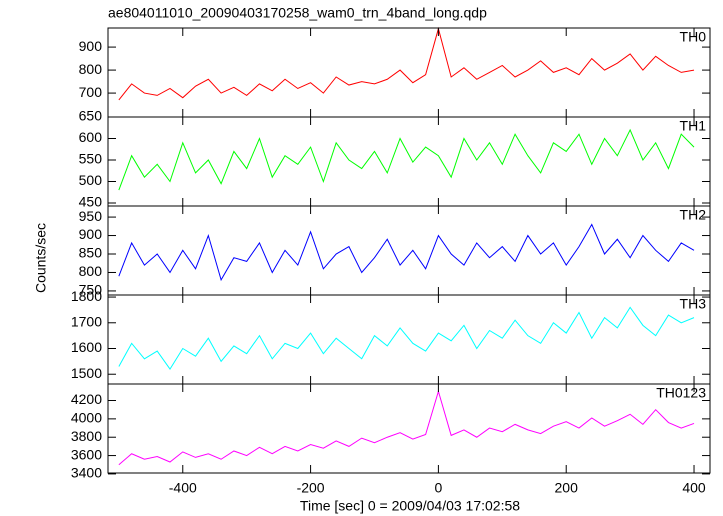 The width and height of the screenshot is (723, 516). I want to click on x-tick-label: 0, so click(438, 488).